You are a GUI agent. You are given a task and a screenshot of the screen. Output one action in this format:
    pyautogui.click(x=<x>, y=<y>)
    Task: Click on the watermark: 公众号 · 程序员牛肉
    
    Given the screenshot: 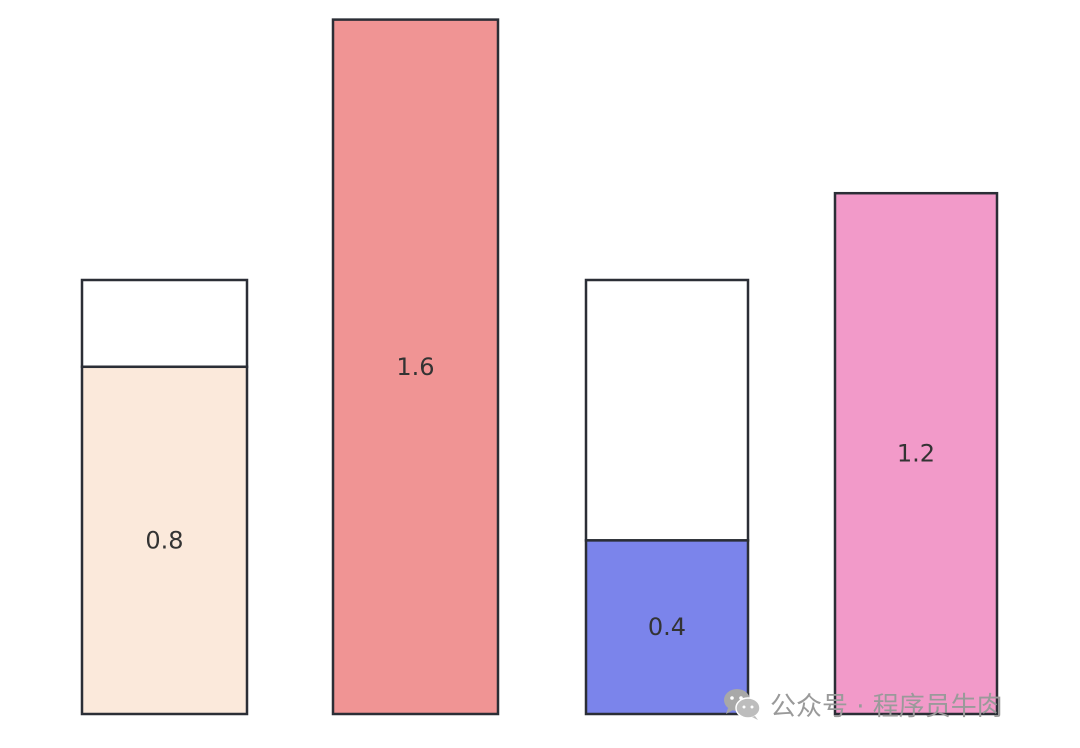 What is the action you would take?
    pyautogui.click(x=862, y=704)
    